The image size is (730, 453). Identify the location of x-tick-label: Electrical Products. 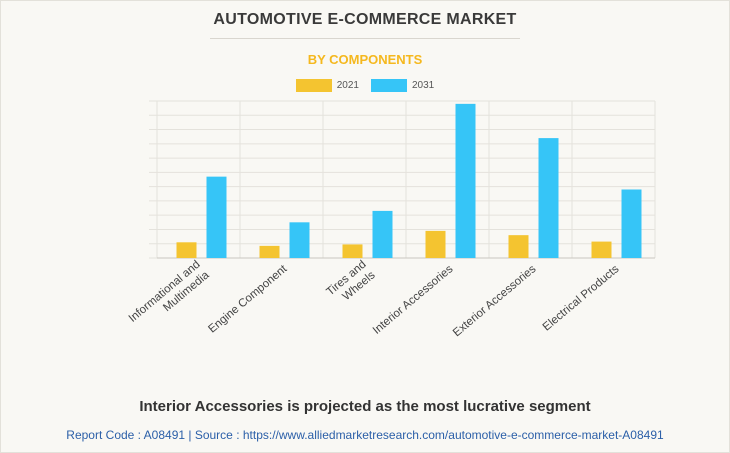
(581, 298).